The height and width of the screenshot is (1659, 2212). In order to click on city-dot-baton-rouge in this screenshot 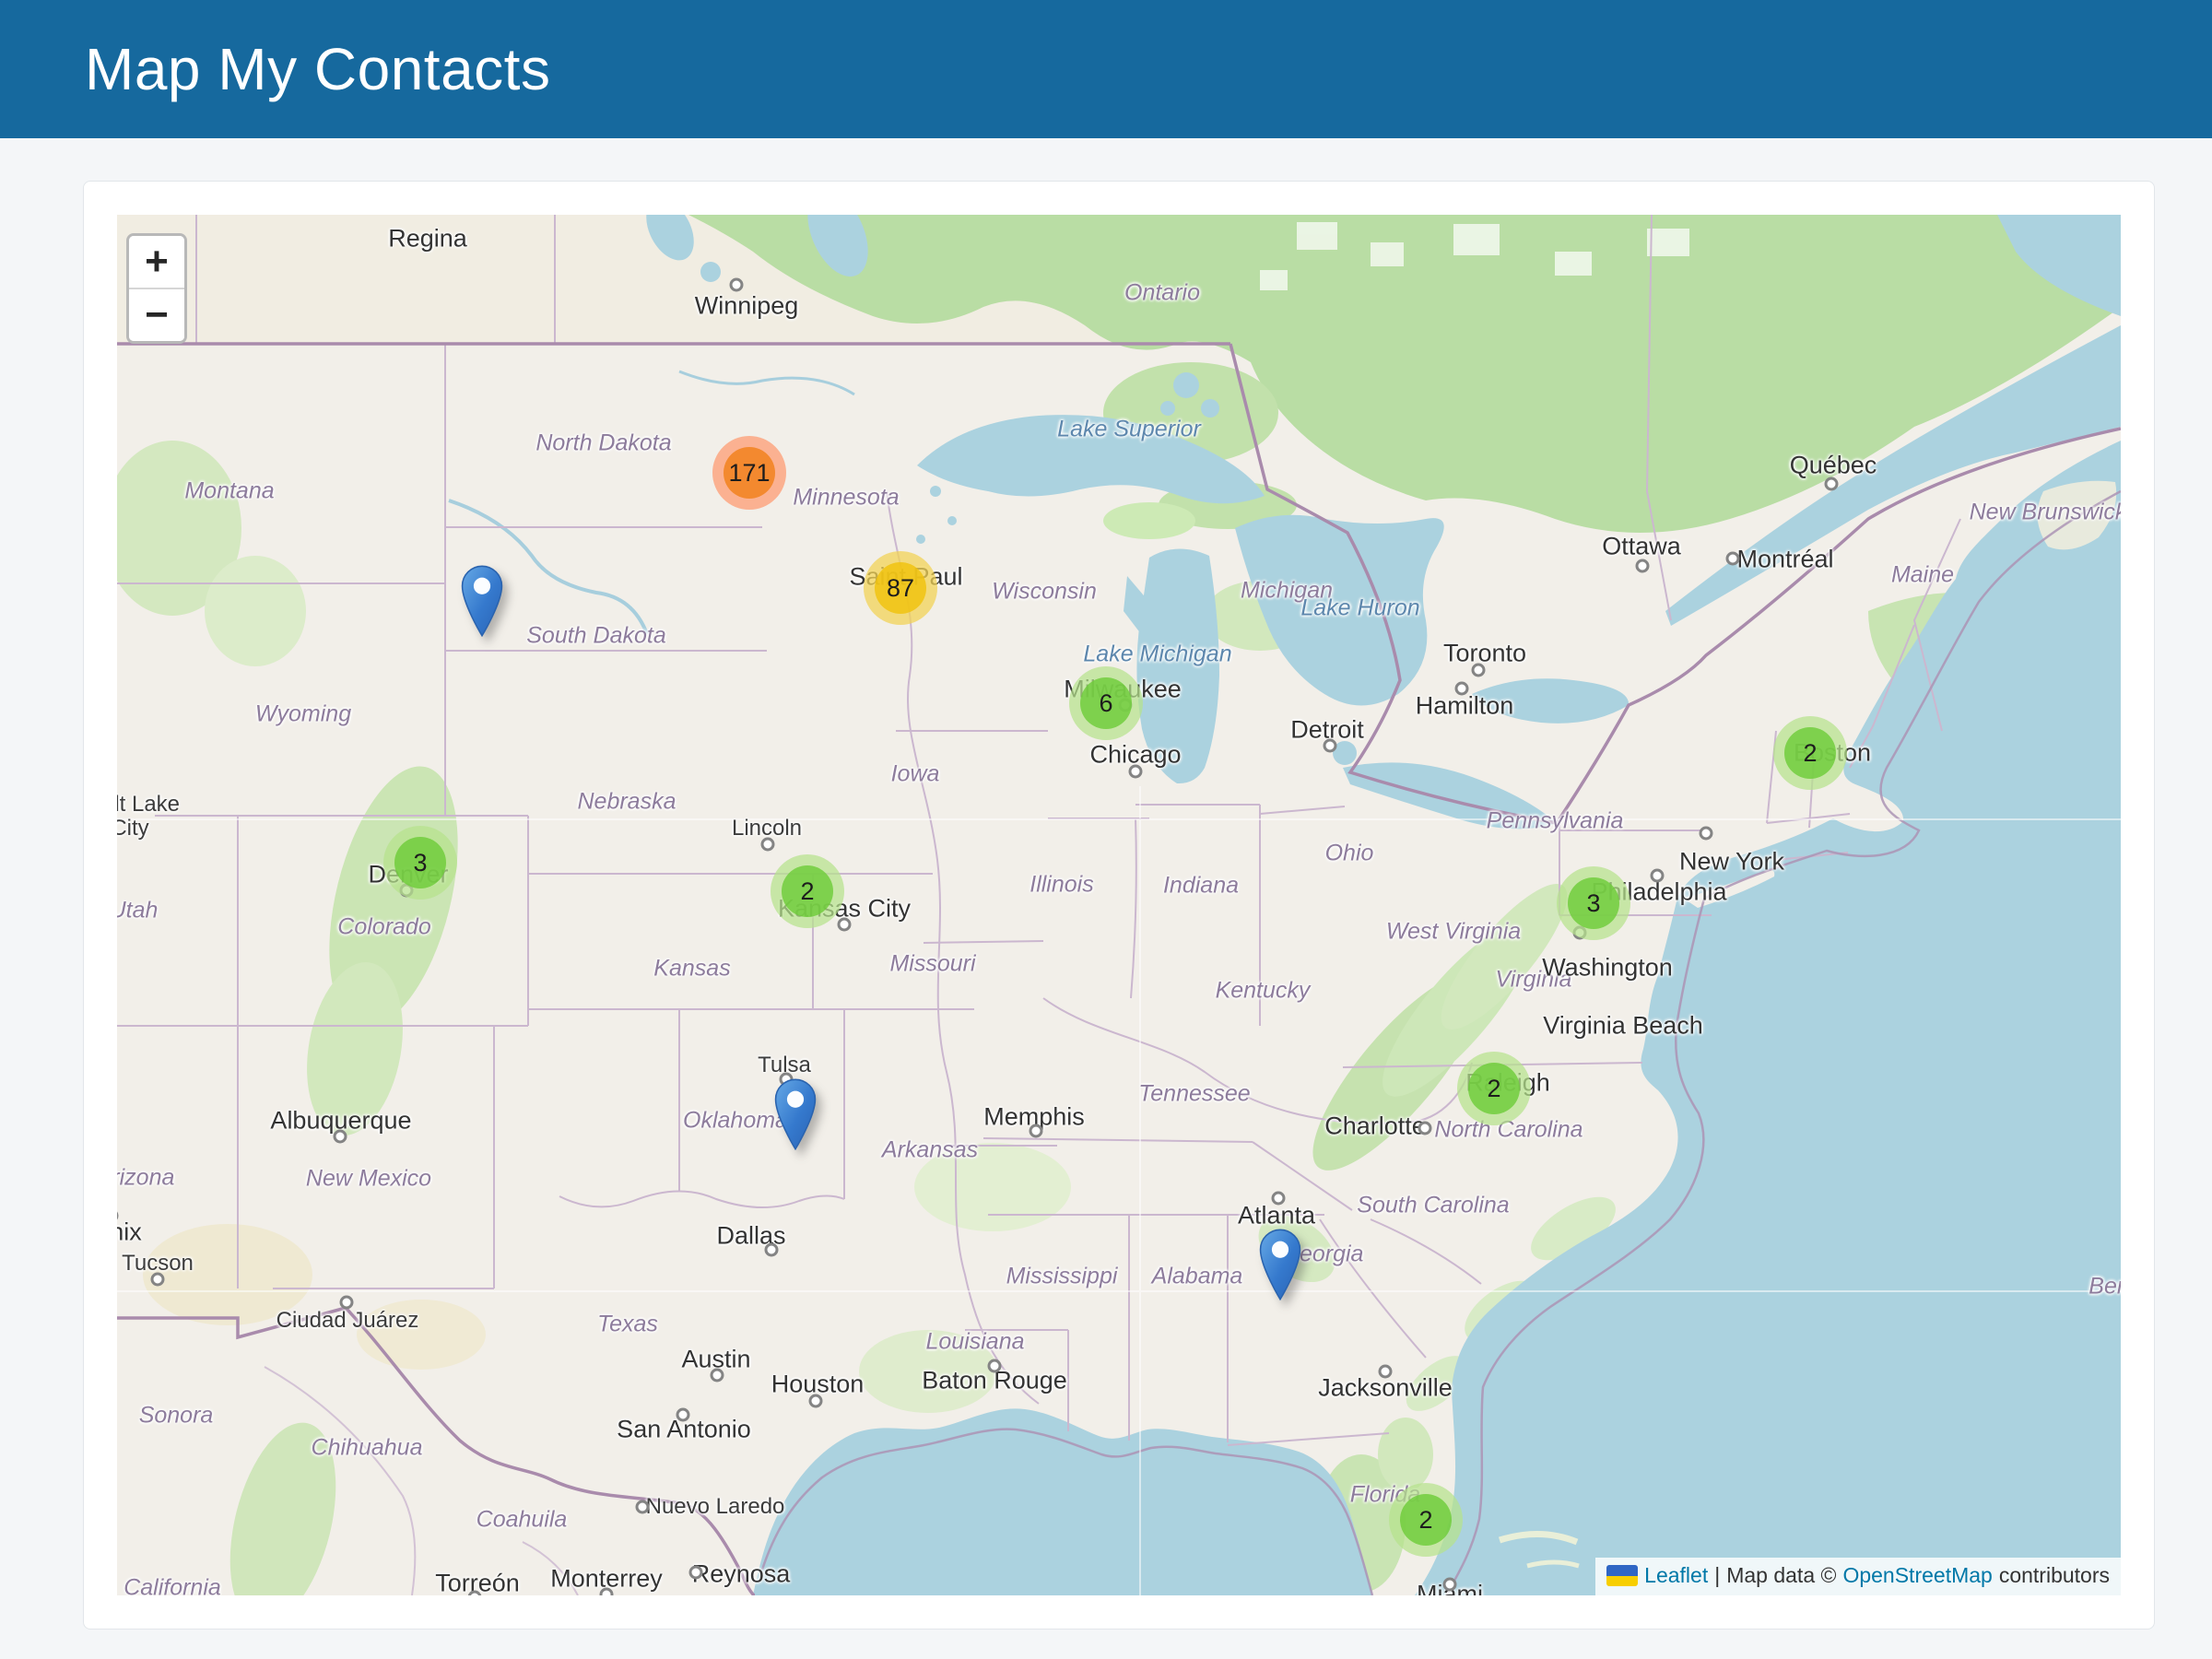, I will do `click(994, 1366)`.